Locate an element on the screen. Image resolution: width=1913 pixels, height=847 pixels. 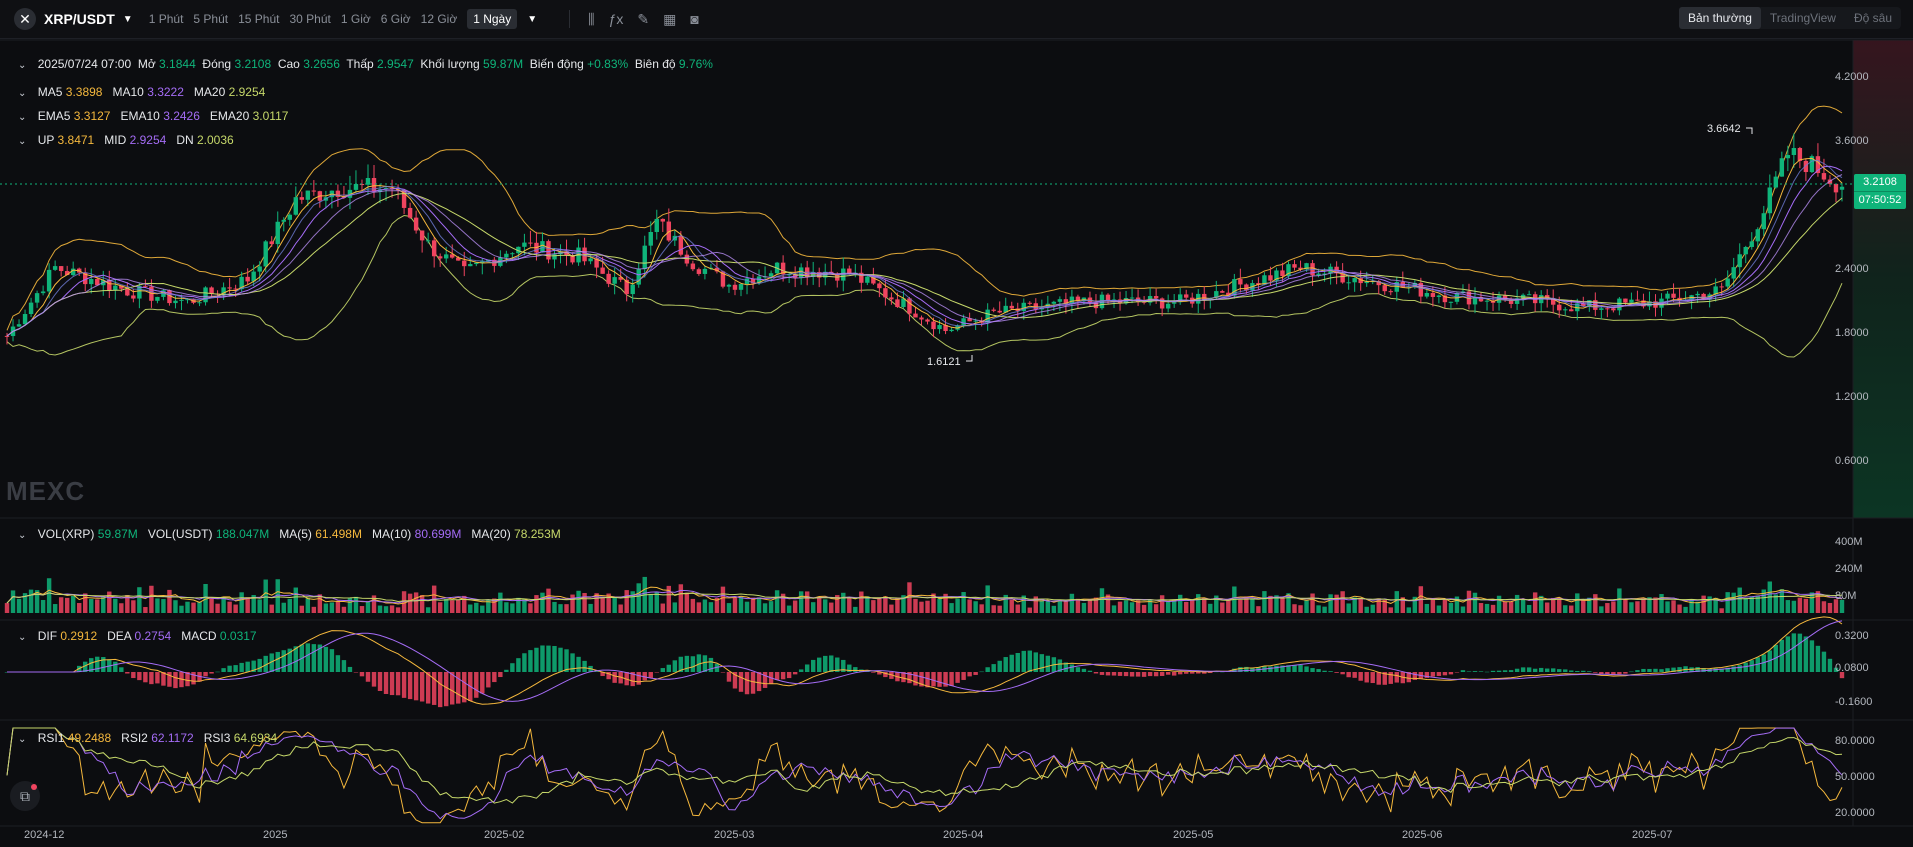
timeframe-15m: 15 Phút is located at coordinates (259, 19).